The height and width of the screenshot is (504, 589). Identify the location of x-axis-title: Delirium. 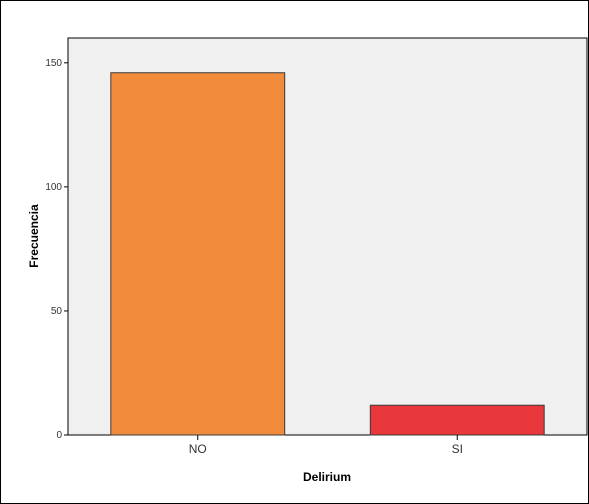
(327, 477).